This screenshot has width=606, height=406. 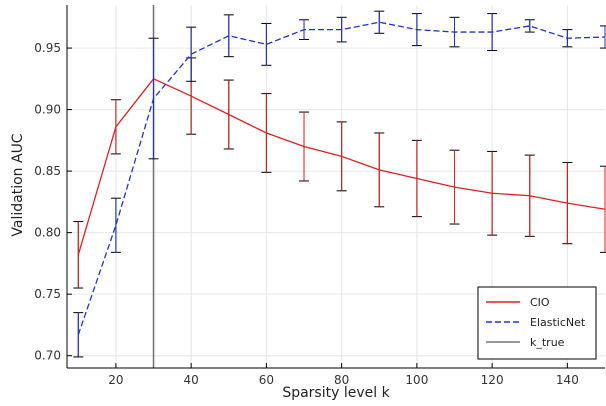 What do you see at coordinates (18, 184) in the screenshot?
I see `y-axis-label: Validation AUC` at bounding box center [18, 184].